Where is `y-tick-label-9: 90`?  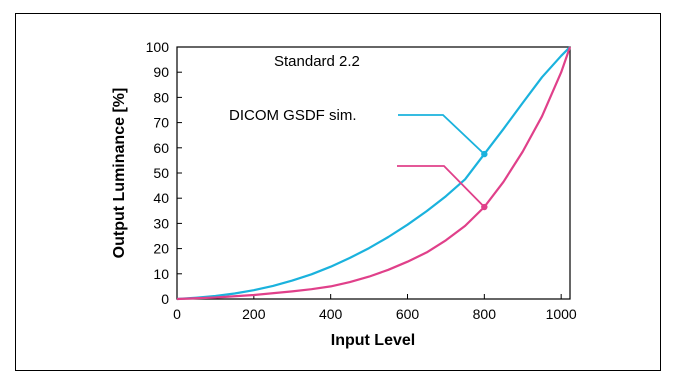 y-tick-label-9: 90 is located at coordinates (161, 72).